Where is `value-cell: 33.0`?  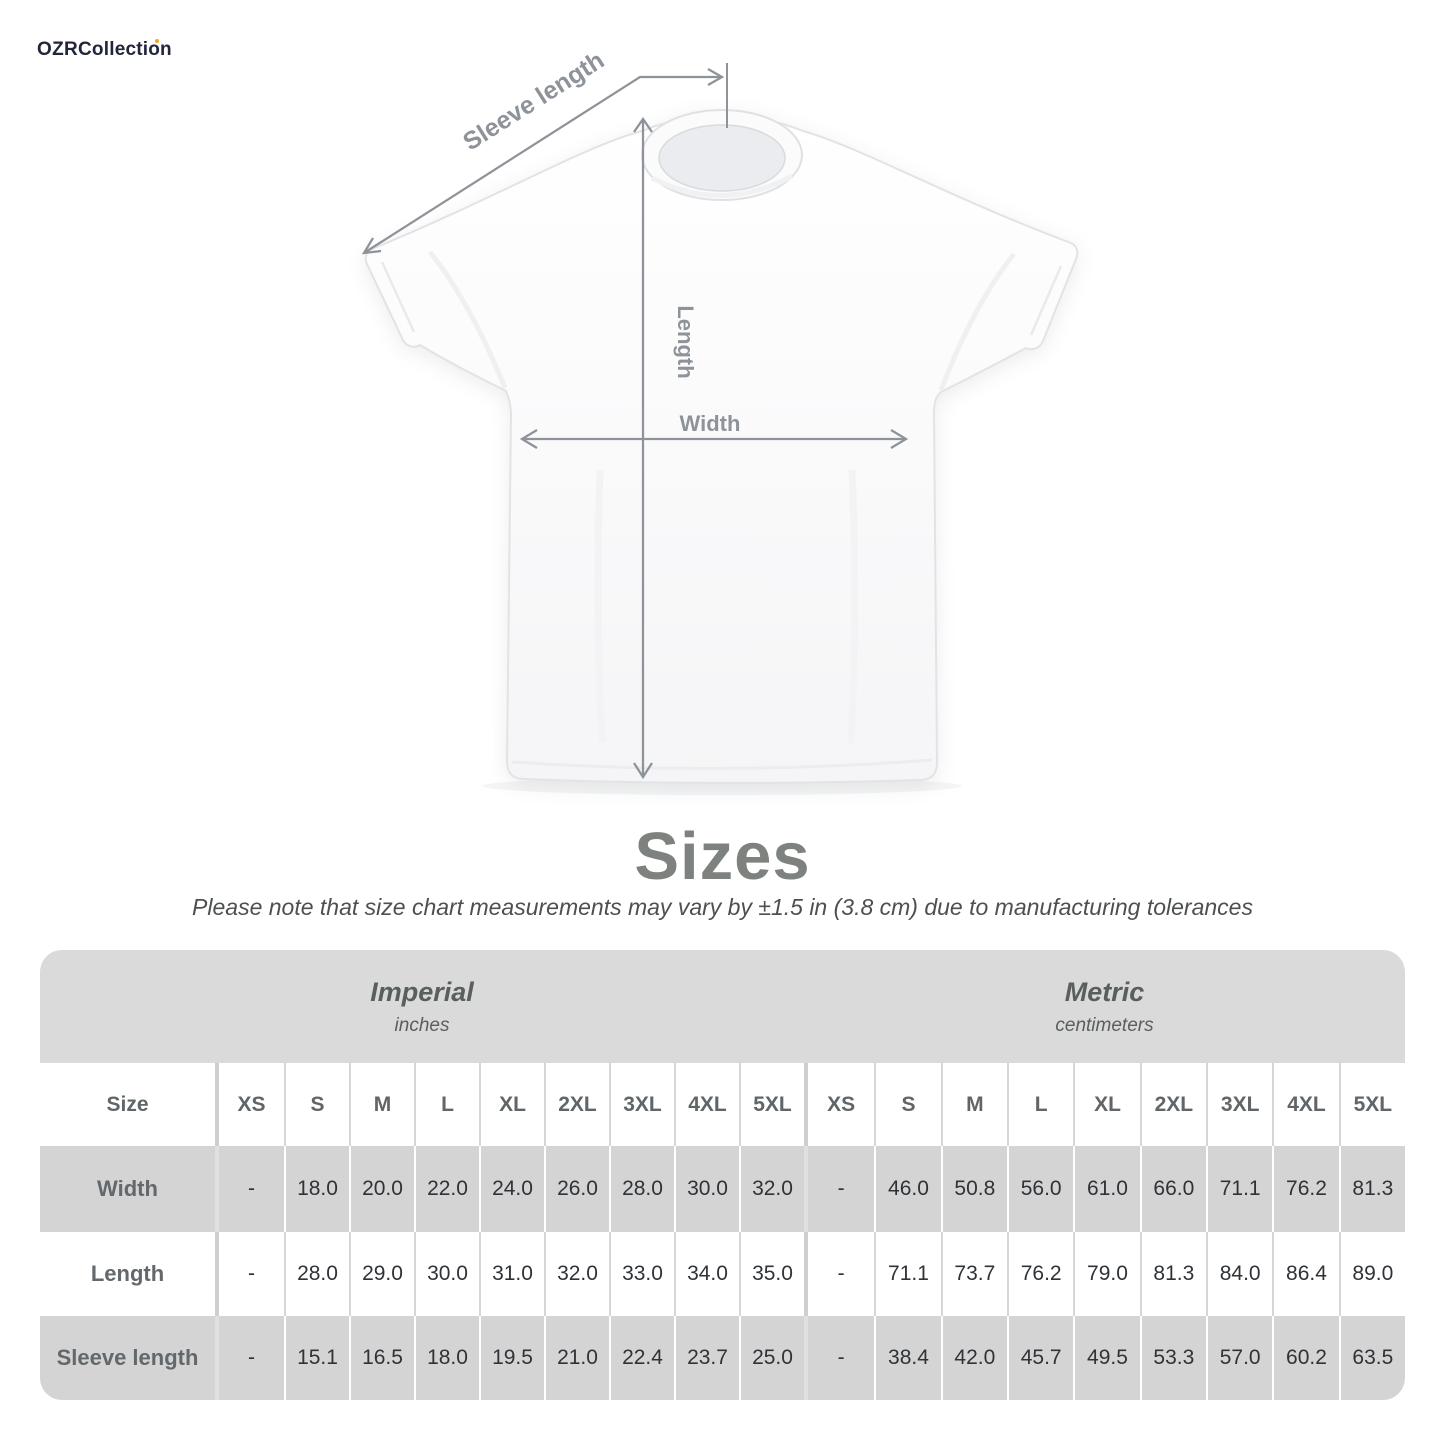
value-cell: 33.0 is located at coordinates (641, 1274).